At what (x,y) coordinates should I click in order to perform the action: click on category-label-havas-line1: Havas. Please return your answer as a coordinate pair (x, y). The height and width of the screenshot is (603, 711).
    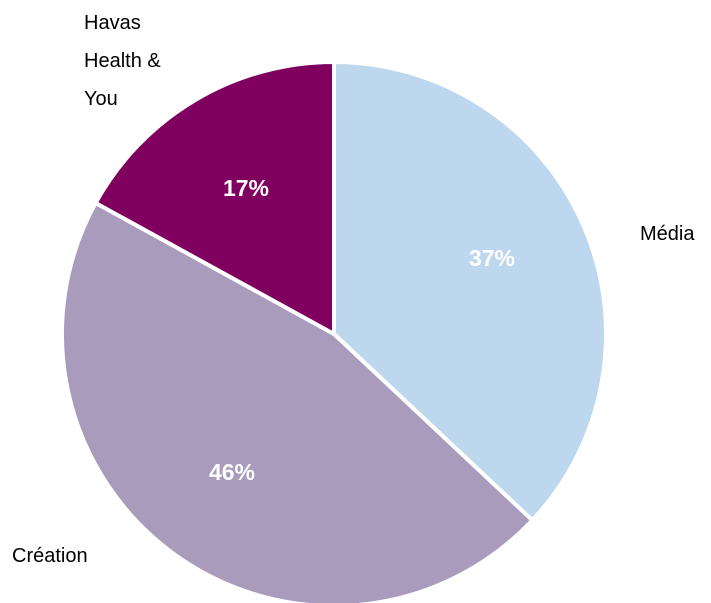
    Looking at the image, I should click on (112, 23).